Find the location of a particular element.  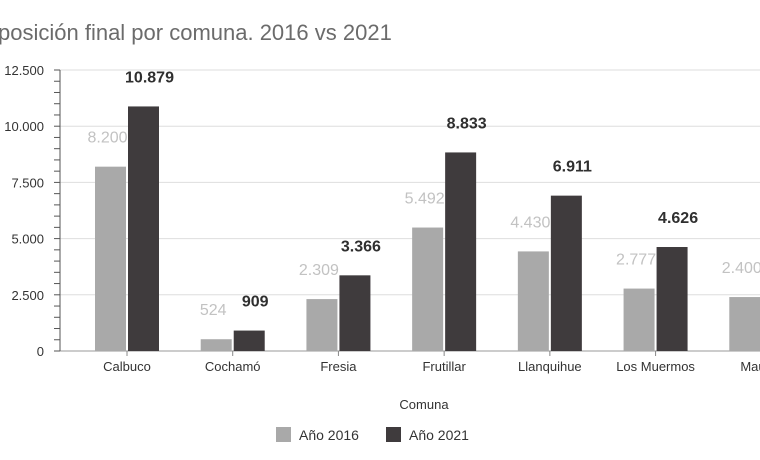

y-tick-label: 5.000 is located at coordinates (27, 239).